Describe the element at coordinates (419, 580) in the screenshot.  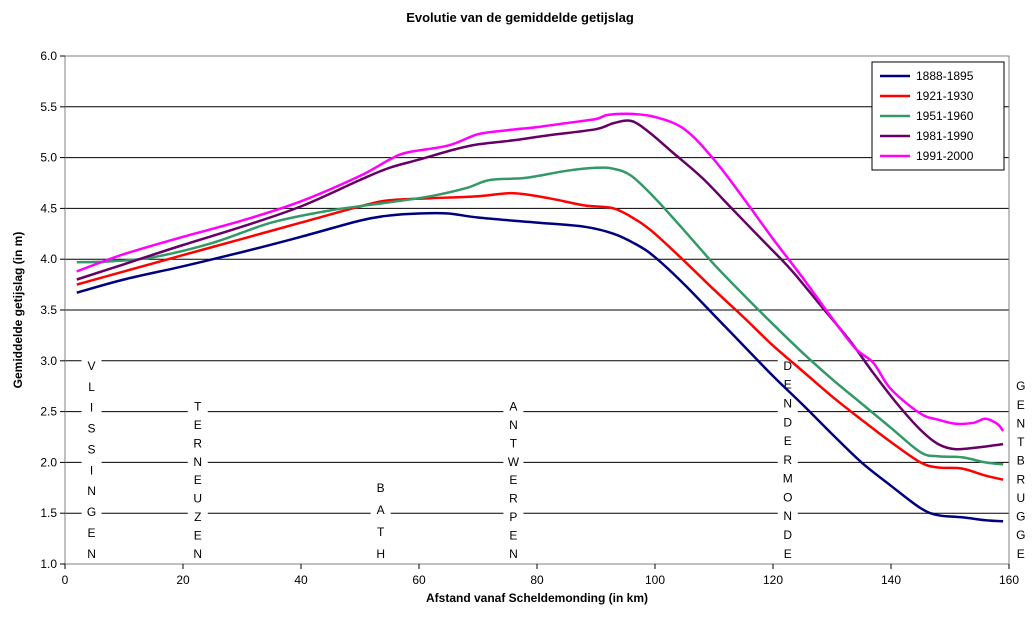
I see `x-tick-label: 60` at that location.